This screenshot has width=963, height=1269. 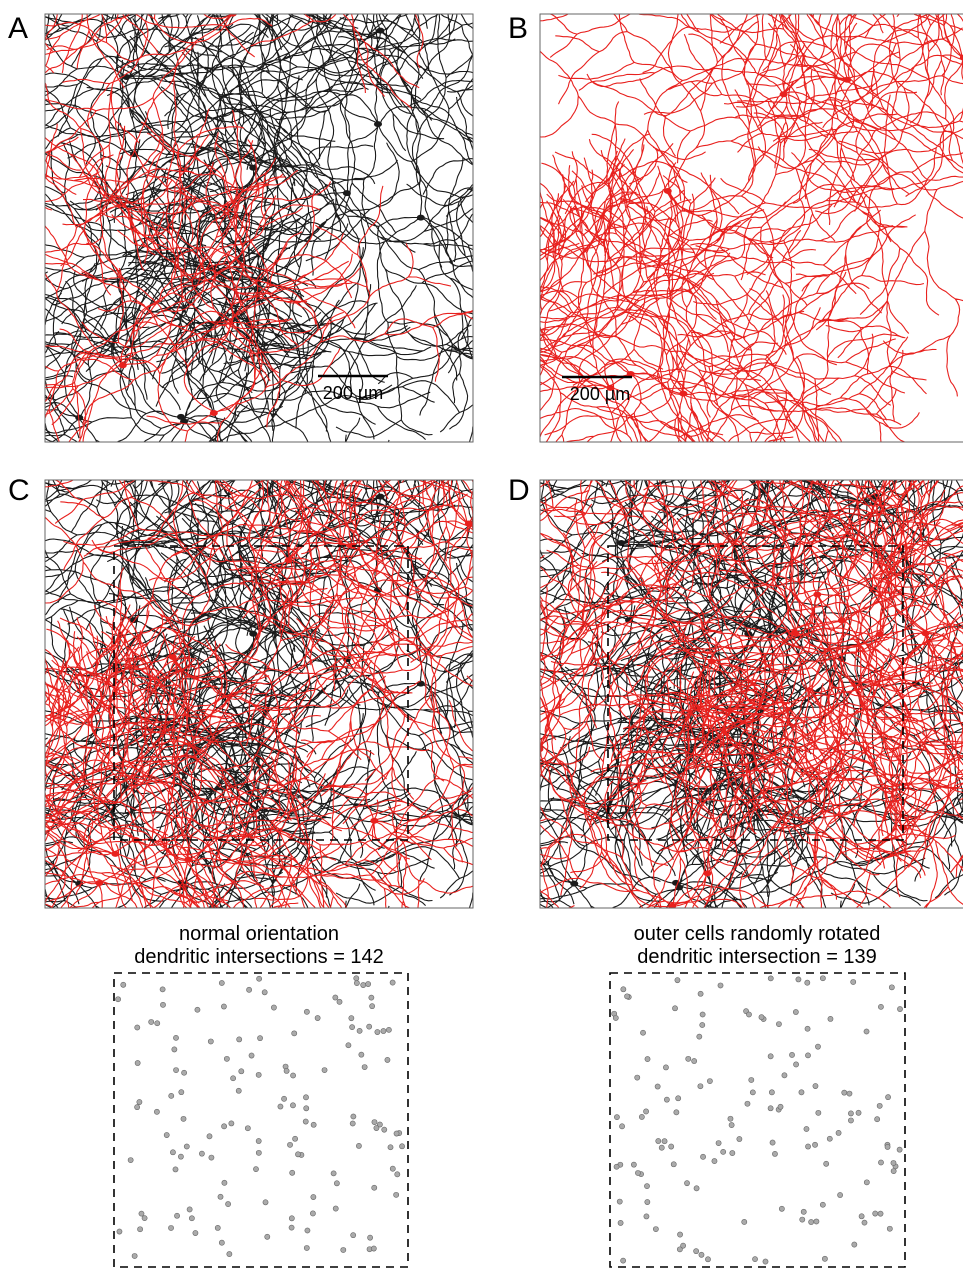 I want to click on intersection-dots, so click(x=757, y=1120).